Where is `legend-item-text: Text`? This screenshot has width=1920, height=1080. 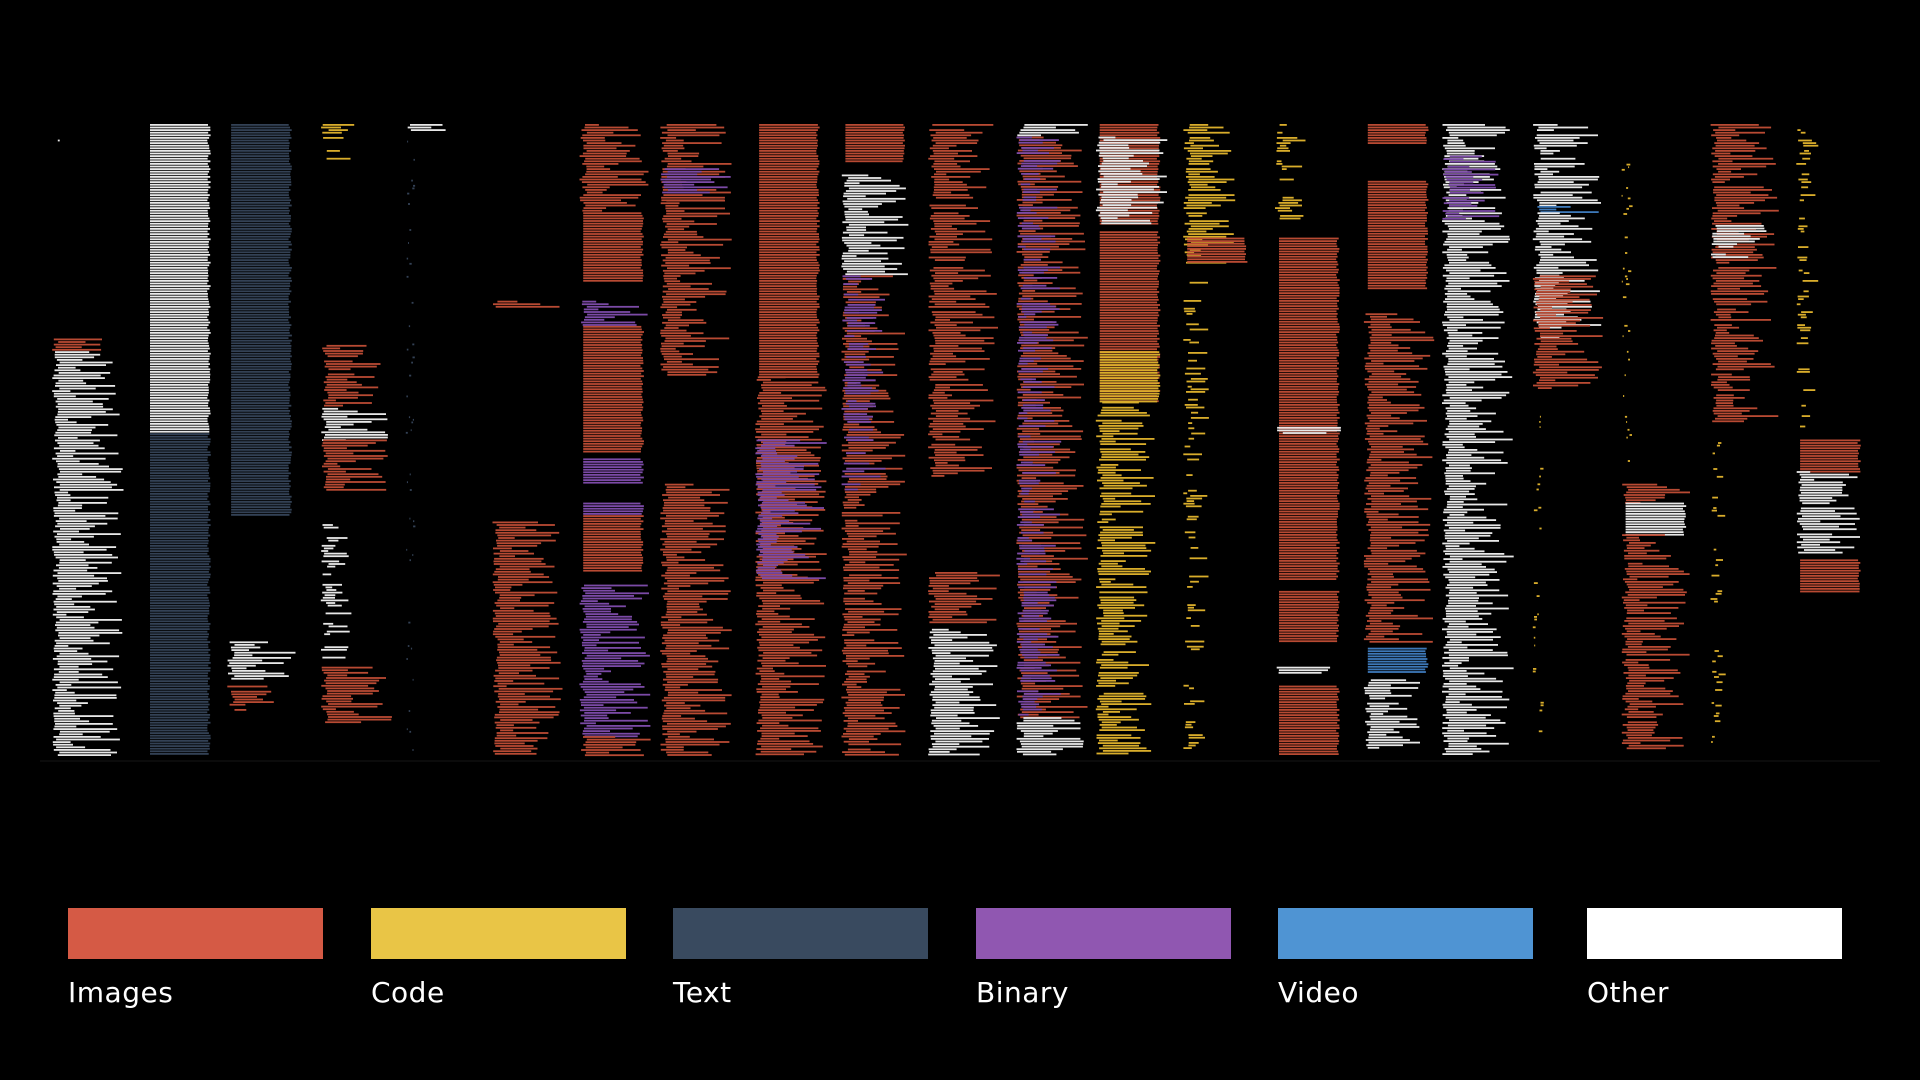
legend-item-text: Text is located at coordinates (800, 959).